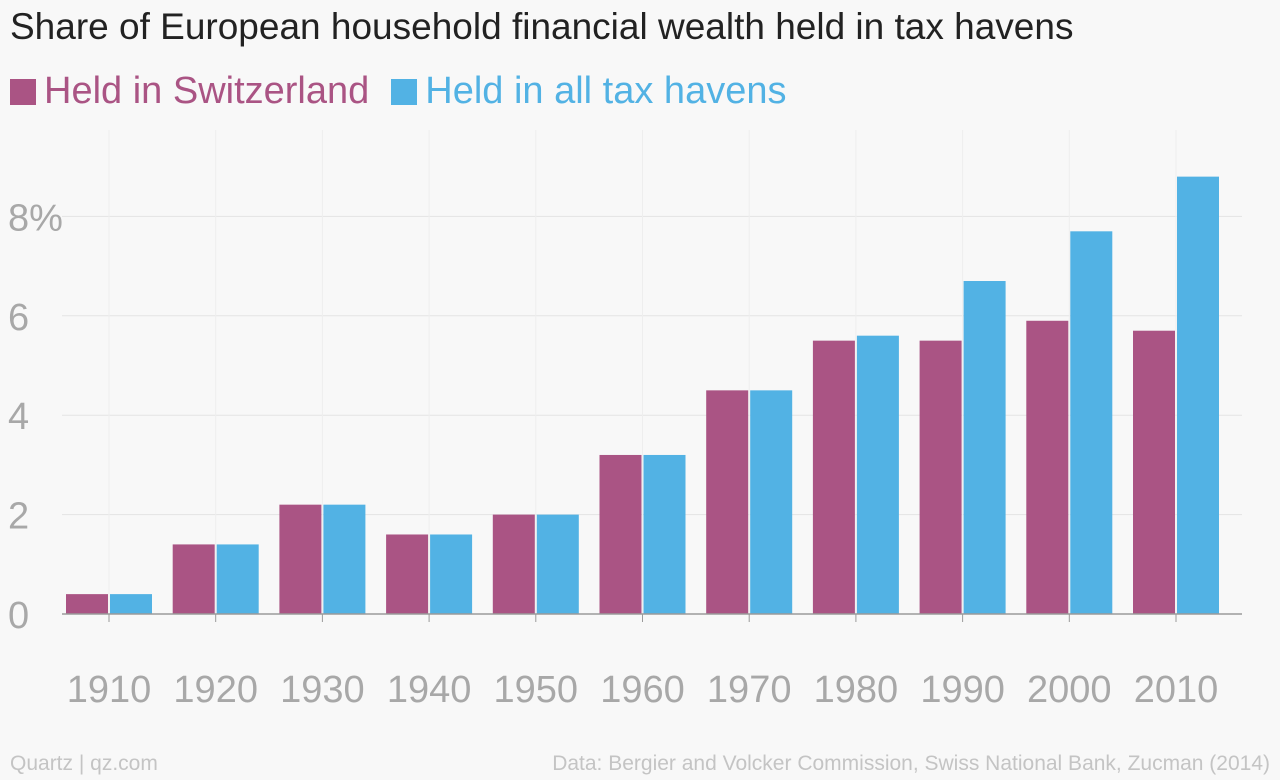 The image size is (1280, 780). I want to click on y-tick-label: 6, so click(18, 318).